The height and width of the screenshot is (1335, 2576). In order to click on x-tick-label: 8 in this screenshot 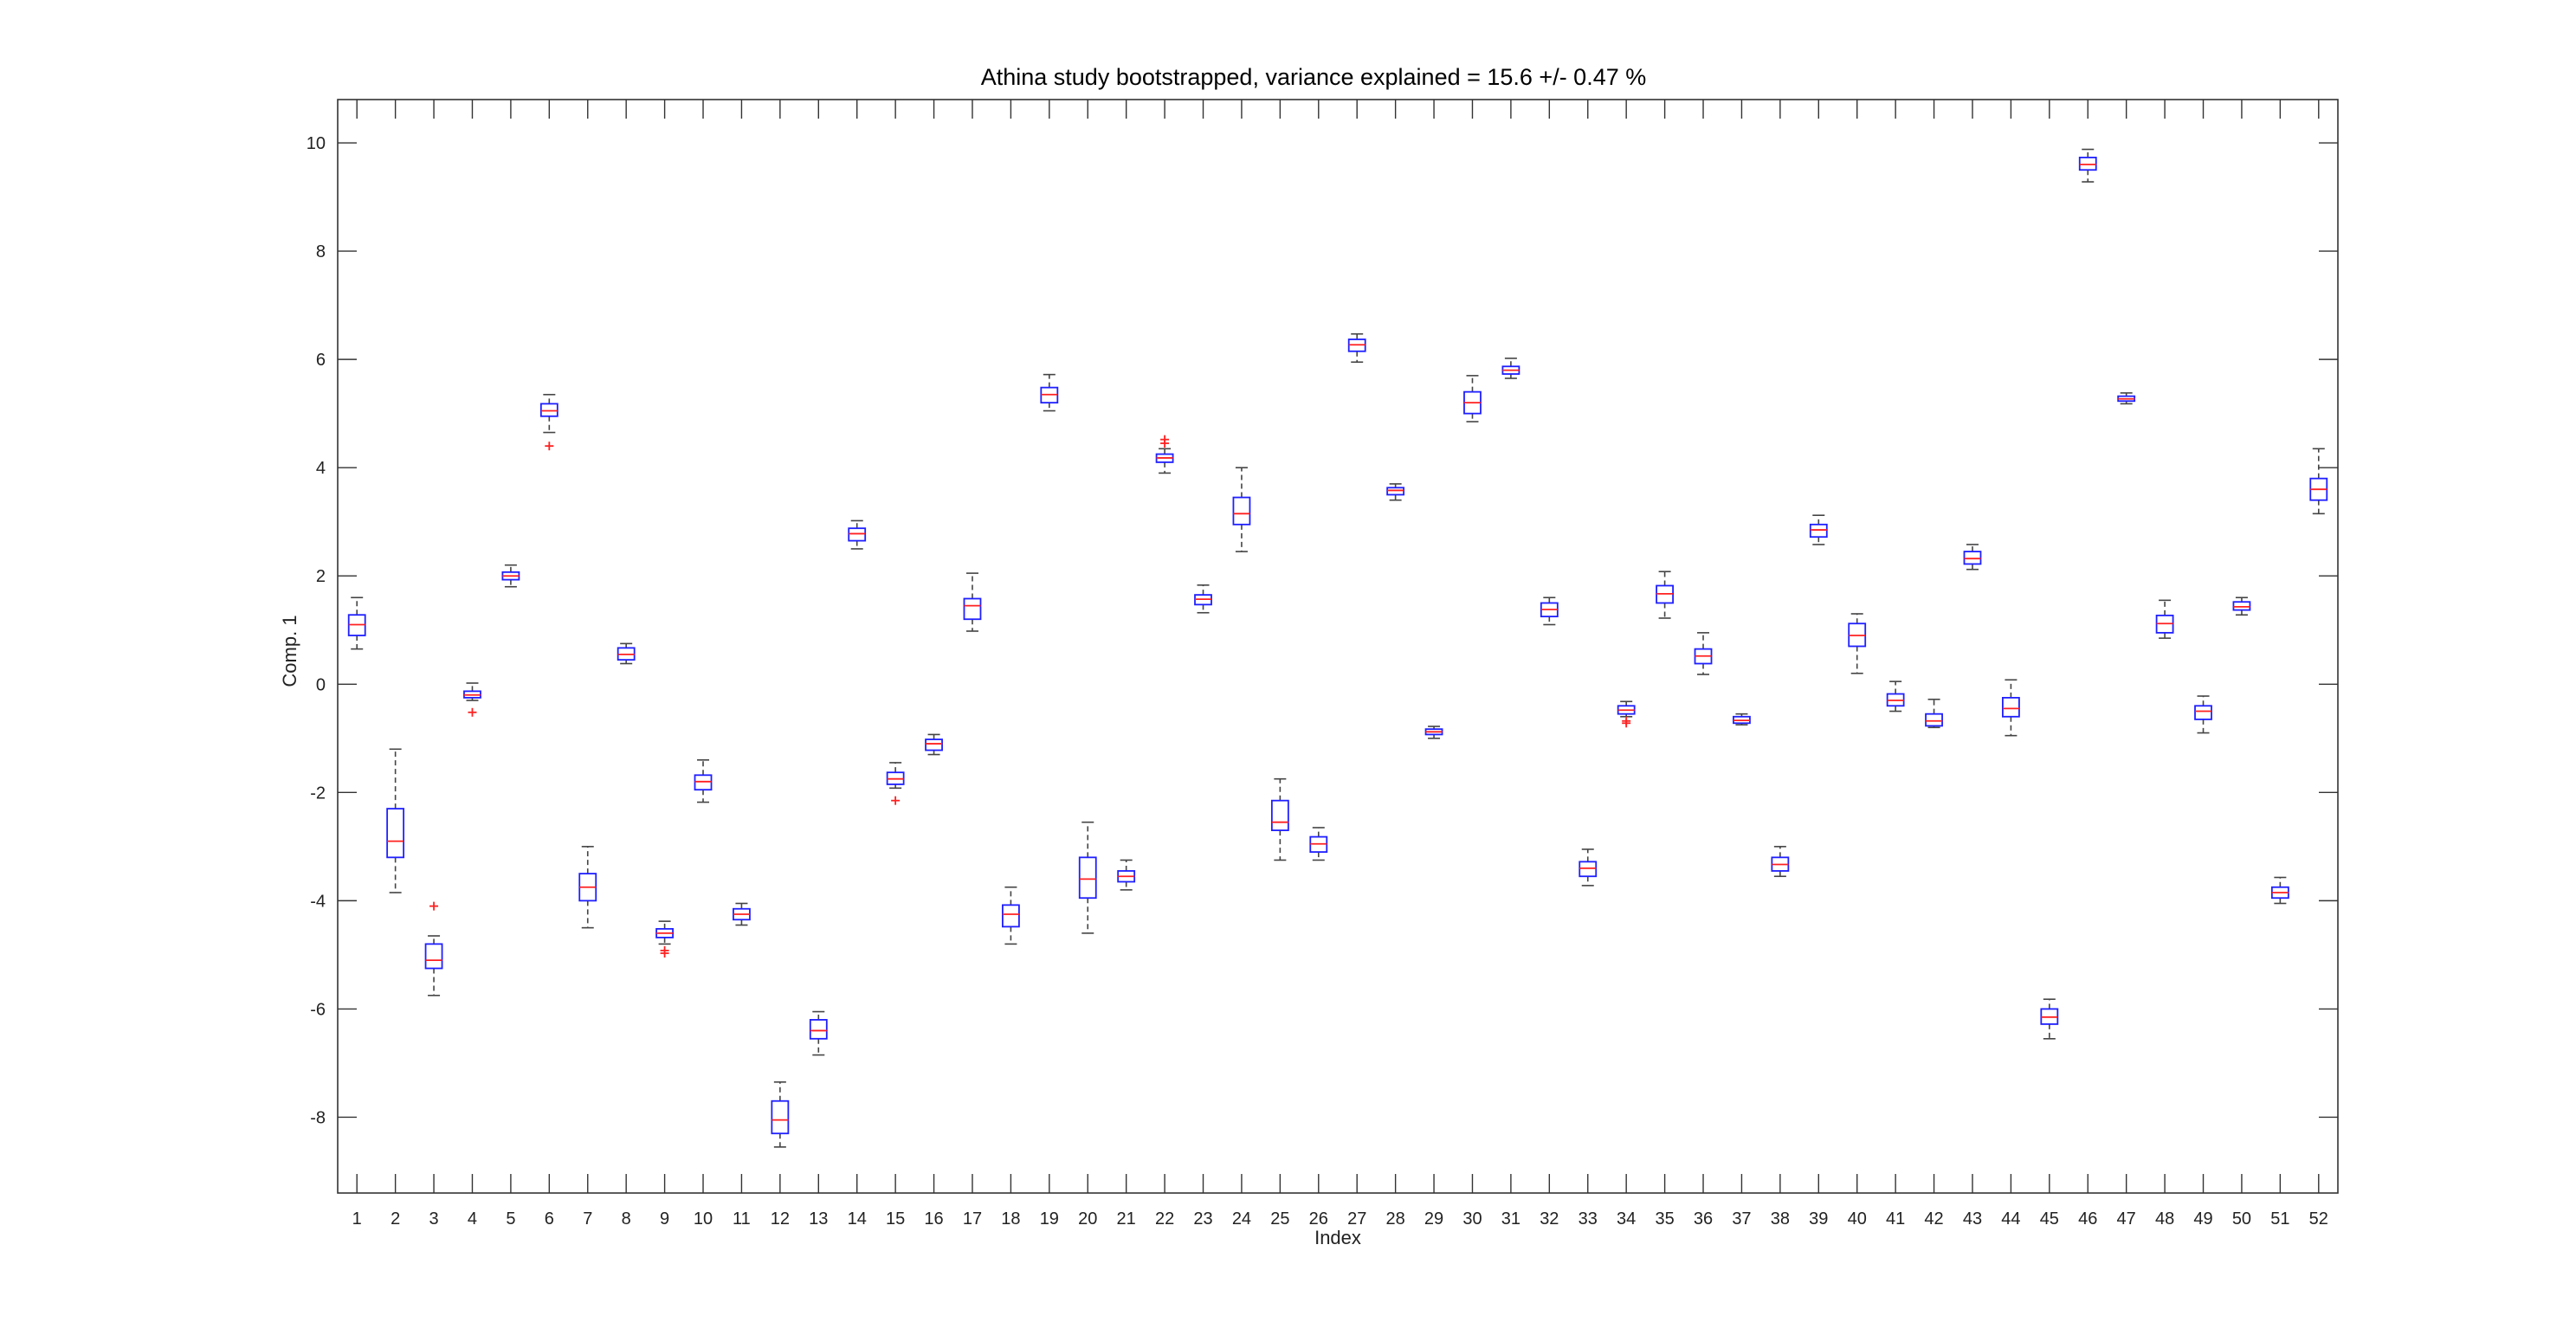, I will do `click(626, 1219)`.